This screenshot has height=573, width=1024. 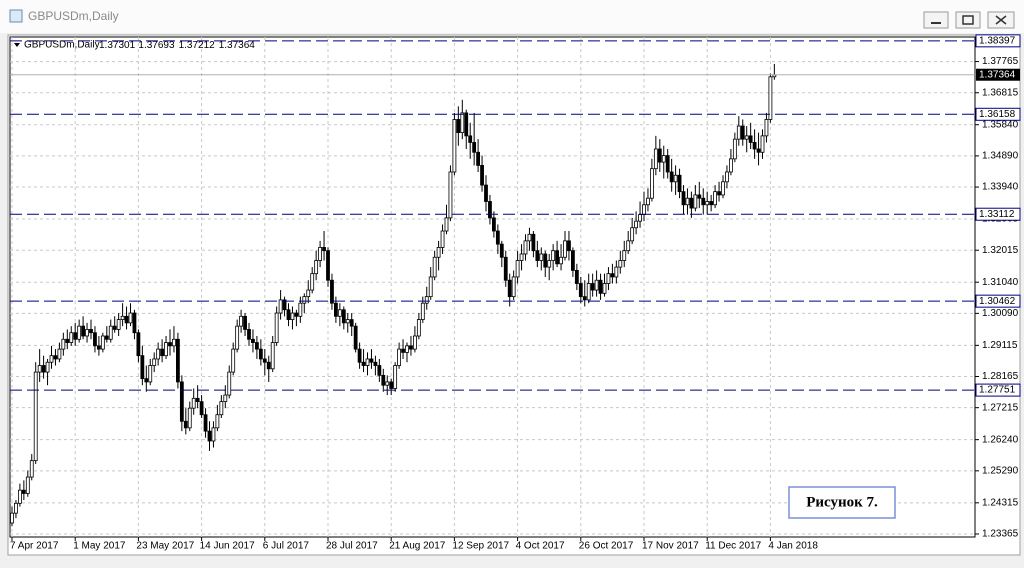 What do you see at coordinates (1000, 376) in the screenshot?
I see `y-tick-label: 1.28165` at bounding box center [1000, 376].